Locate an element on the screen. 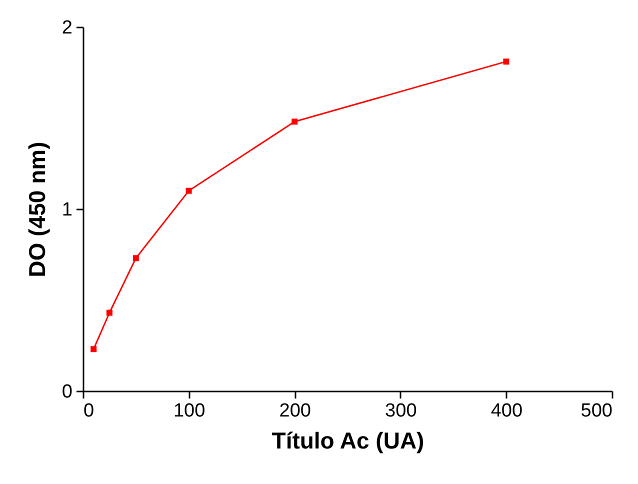 The width and height of the screenshot is (638, 484). x-tick-label: 0 is located at coordinates (89, 411).